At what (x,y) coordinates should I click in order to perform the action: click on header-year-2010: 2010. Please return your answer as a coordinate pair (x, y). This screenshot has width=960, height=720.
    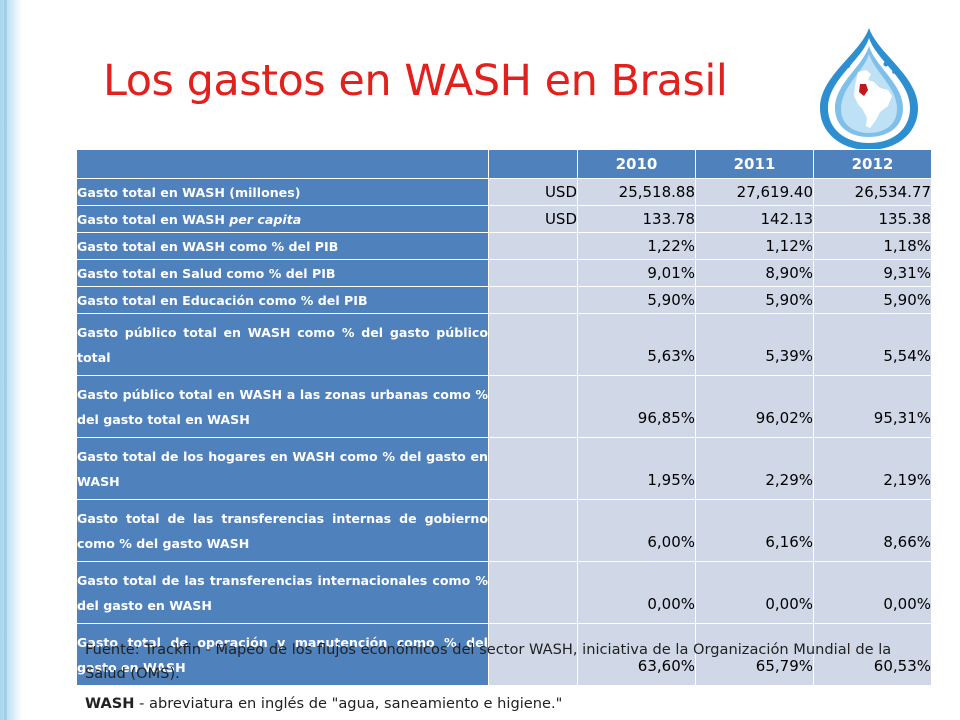
    Looking at the image, I should click on (636, 164).